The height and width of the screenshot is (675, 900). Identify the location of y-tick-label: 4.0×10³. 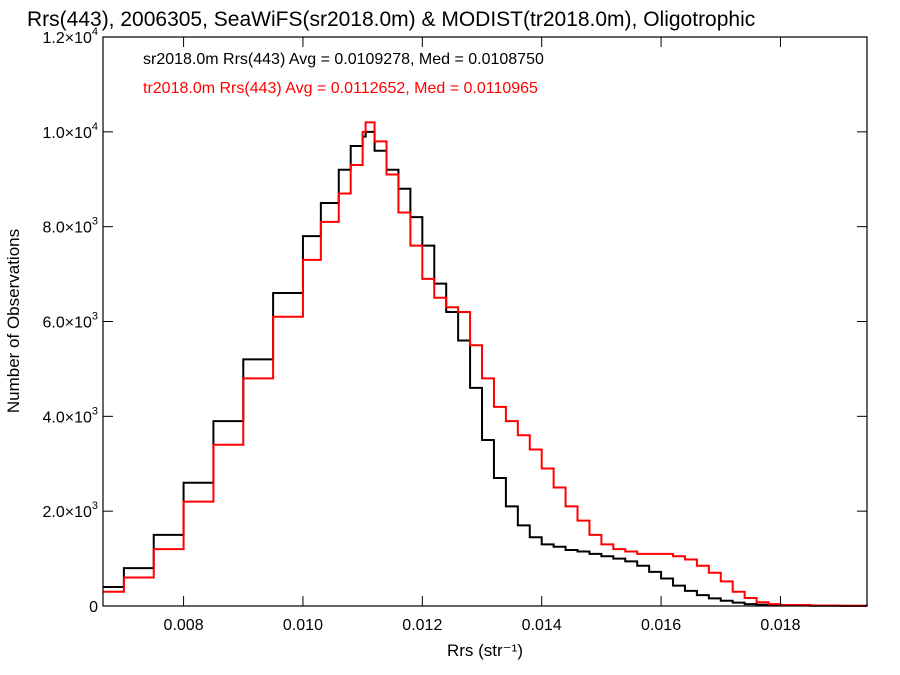
(70, 415).